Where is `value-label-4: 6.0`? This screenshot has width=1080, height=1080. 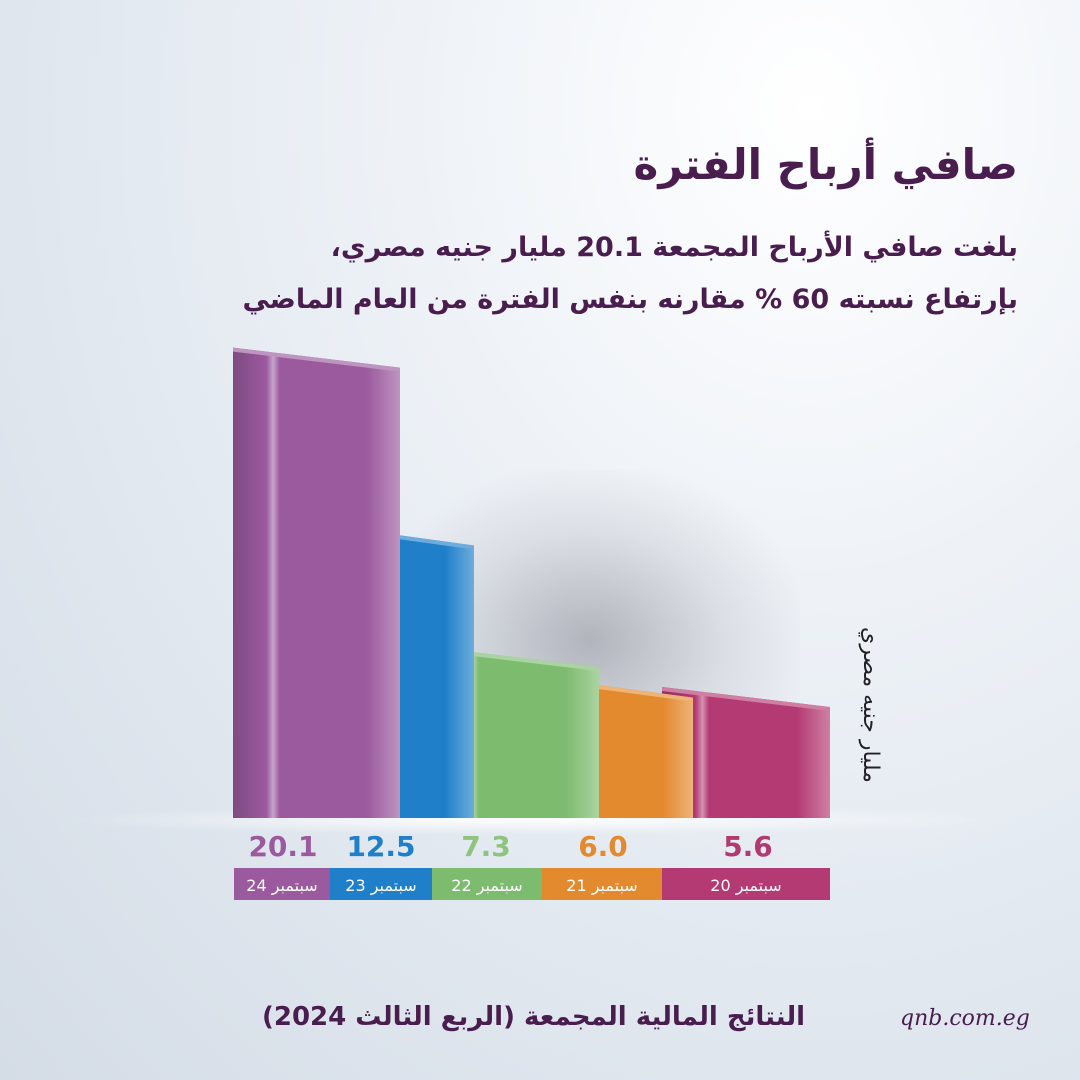
value-label-4: 6.0 is located at coordinates (603, 846).